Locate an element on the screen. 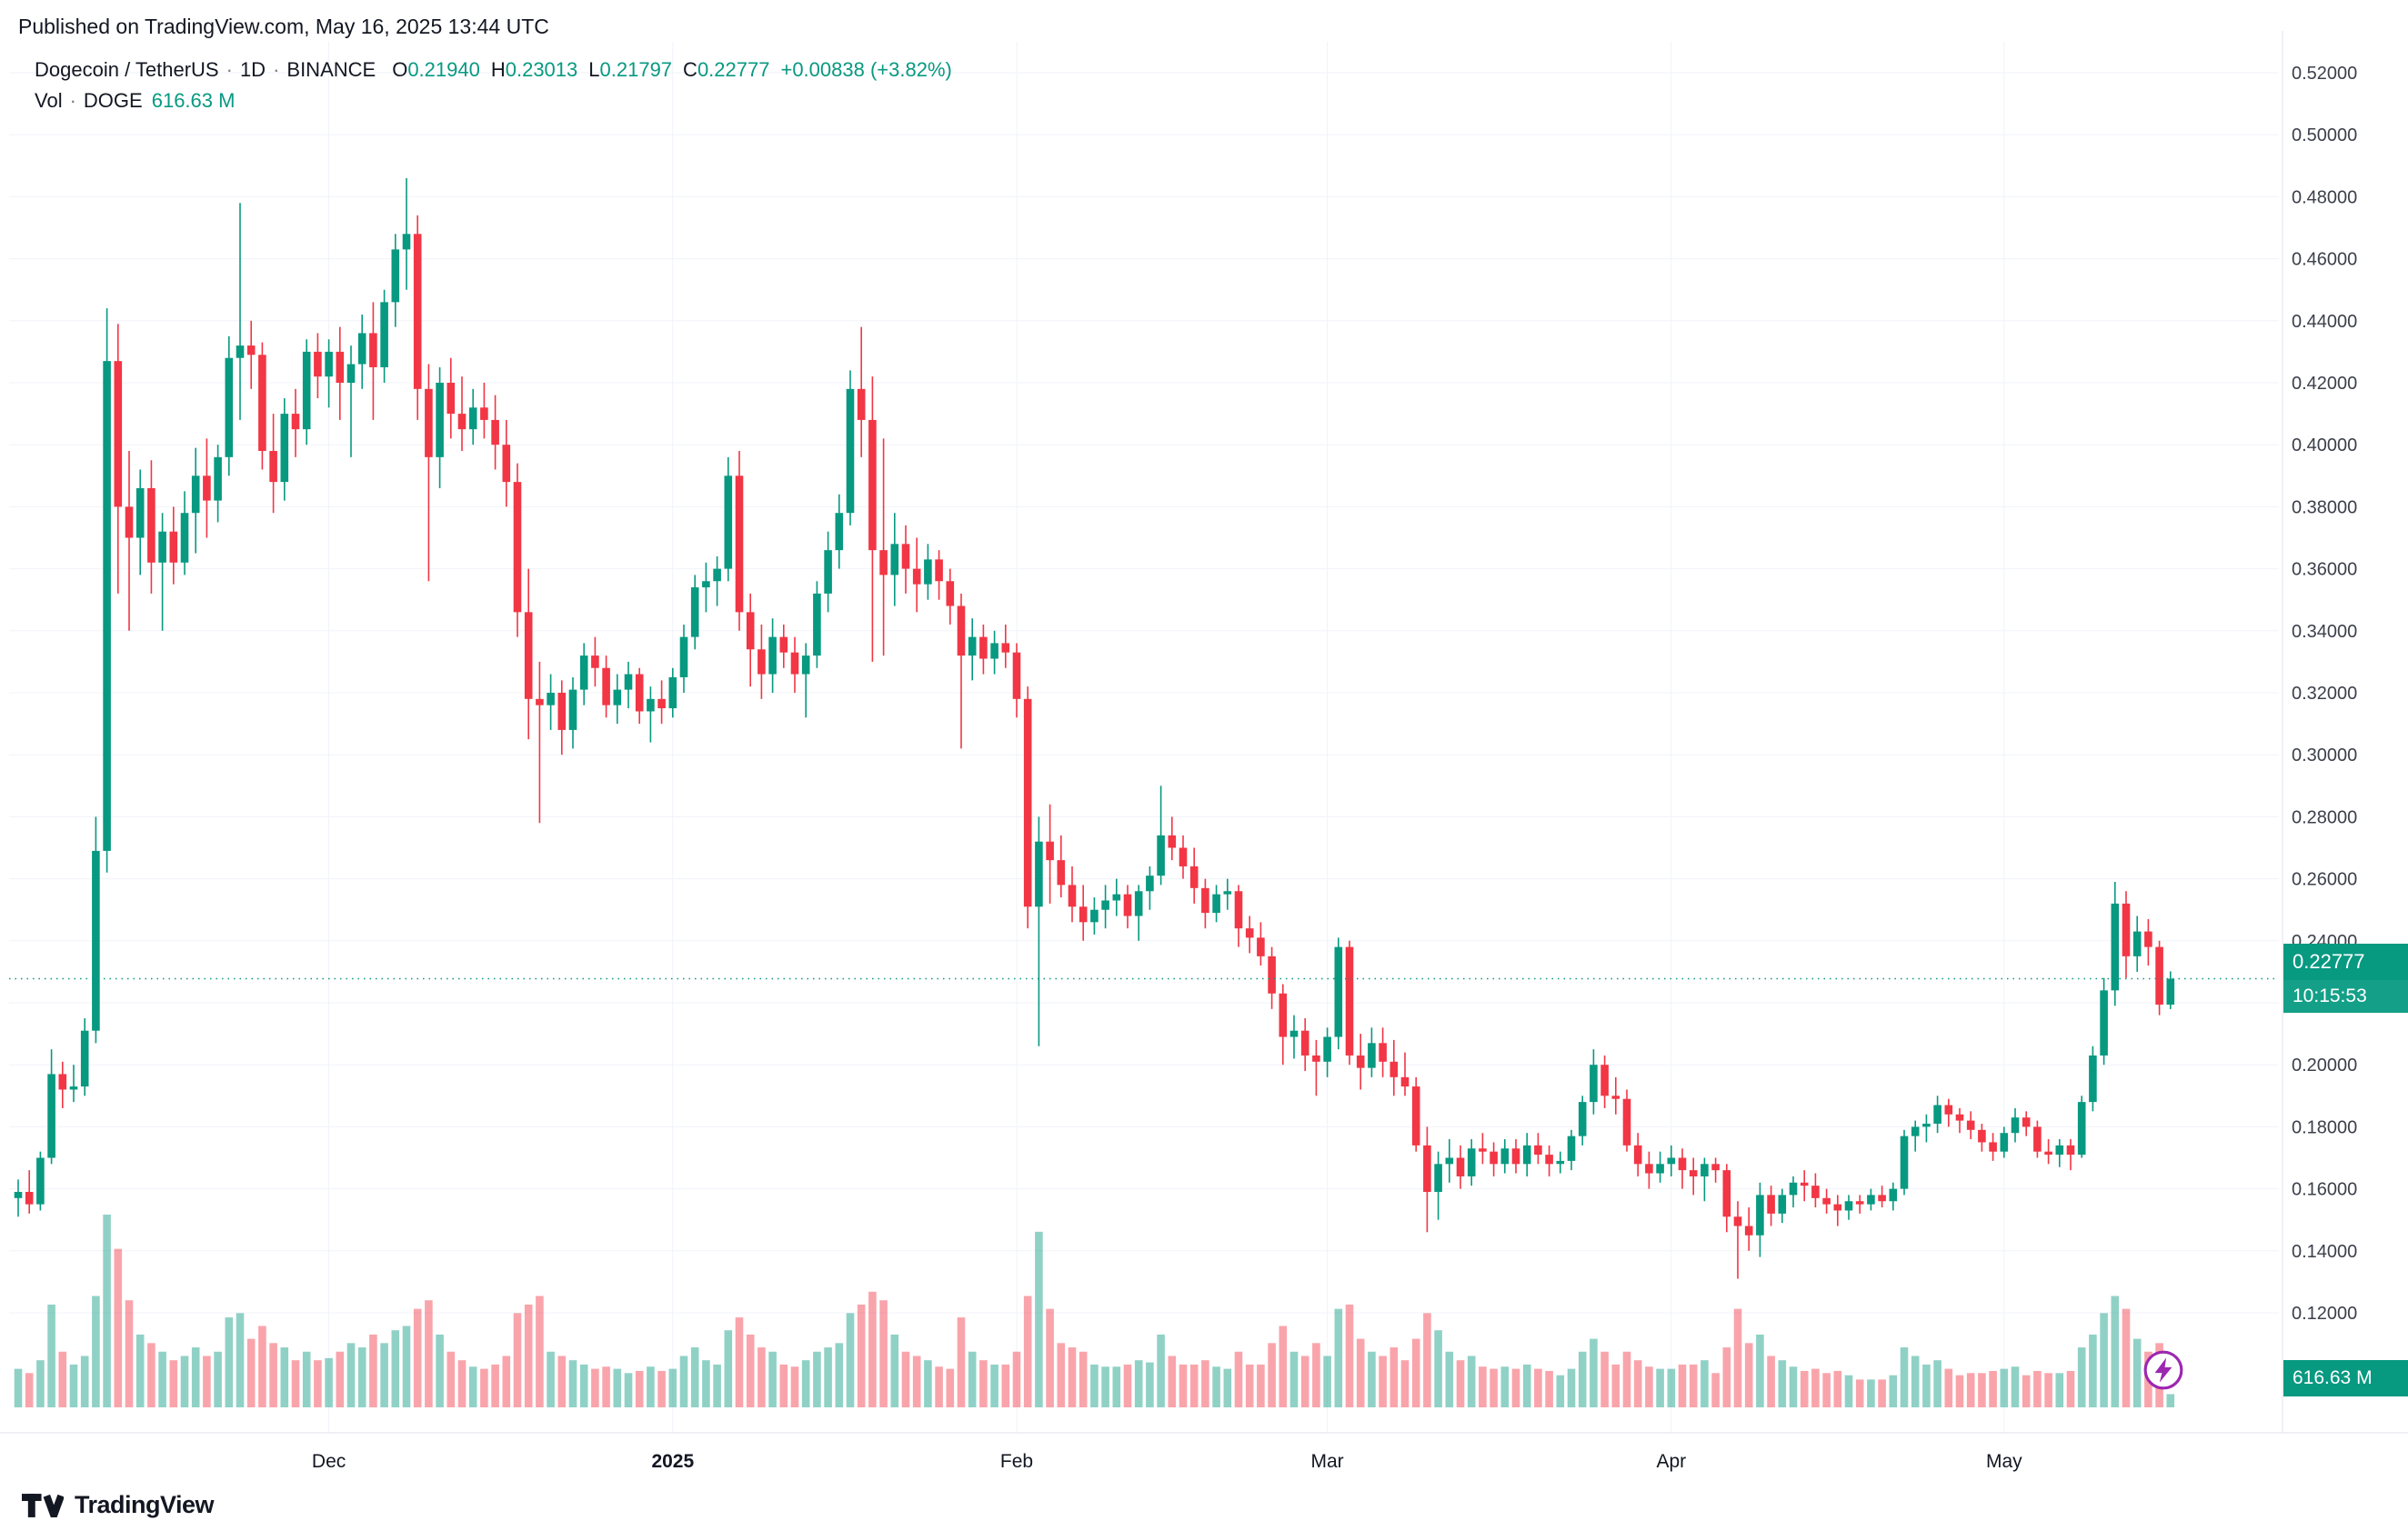 Image resolution: width=2408 pixels, height=1531 pixels. tradingview-brand-text: TradingView is located at coordinates (145, 1504).